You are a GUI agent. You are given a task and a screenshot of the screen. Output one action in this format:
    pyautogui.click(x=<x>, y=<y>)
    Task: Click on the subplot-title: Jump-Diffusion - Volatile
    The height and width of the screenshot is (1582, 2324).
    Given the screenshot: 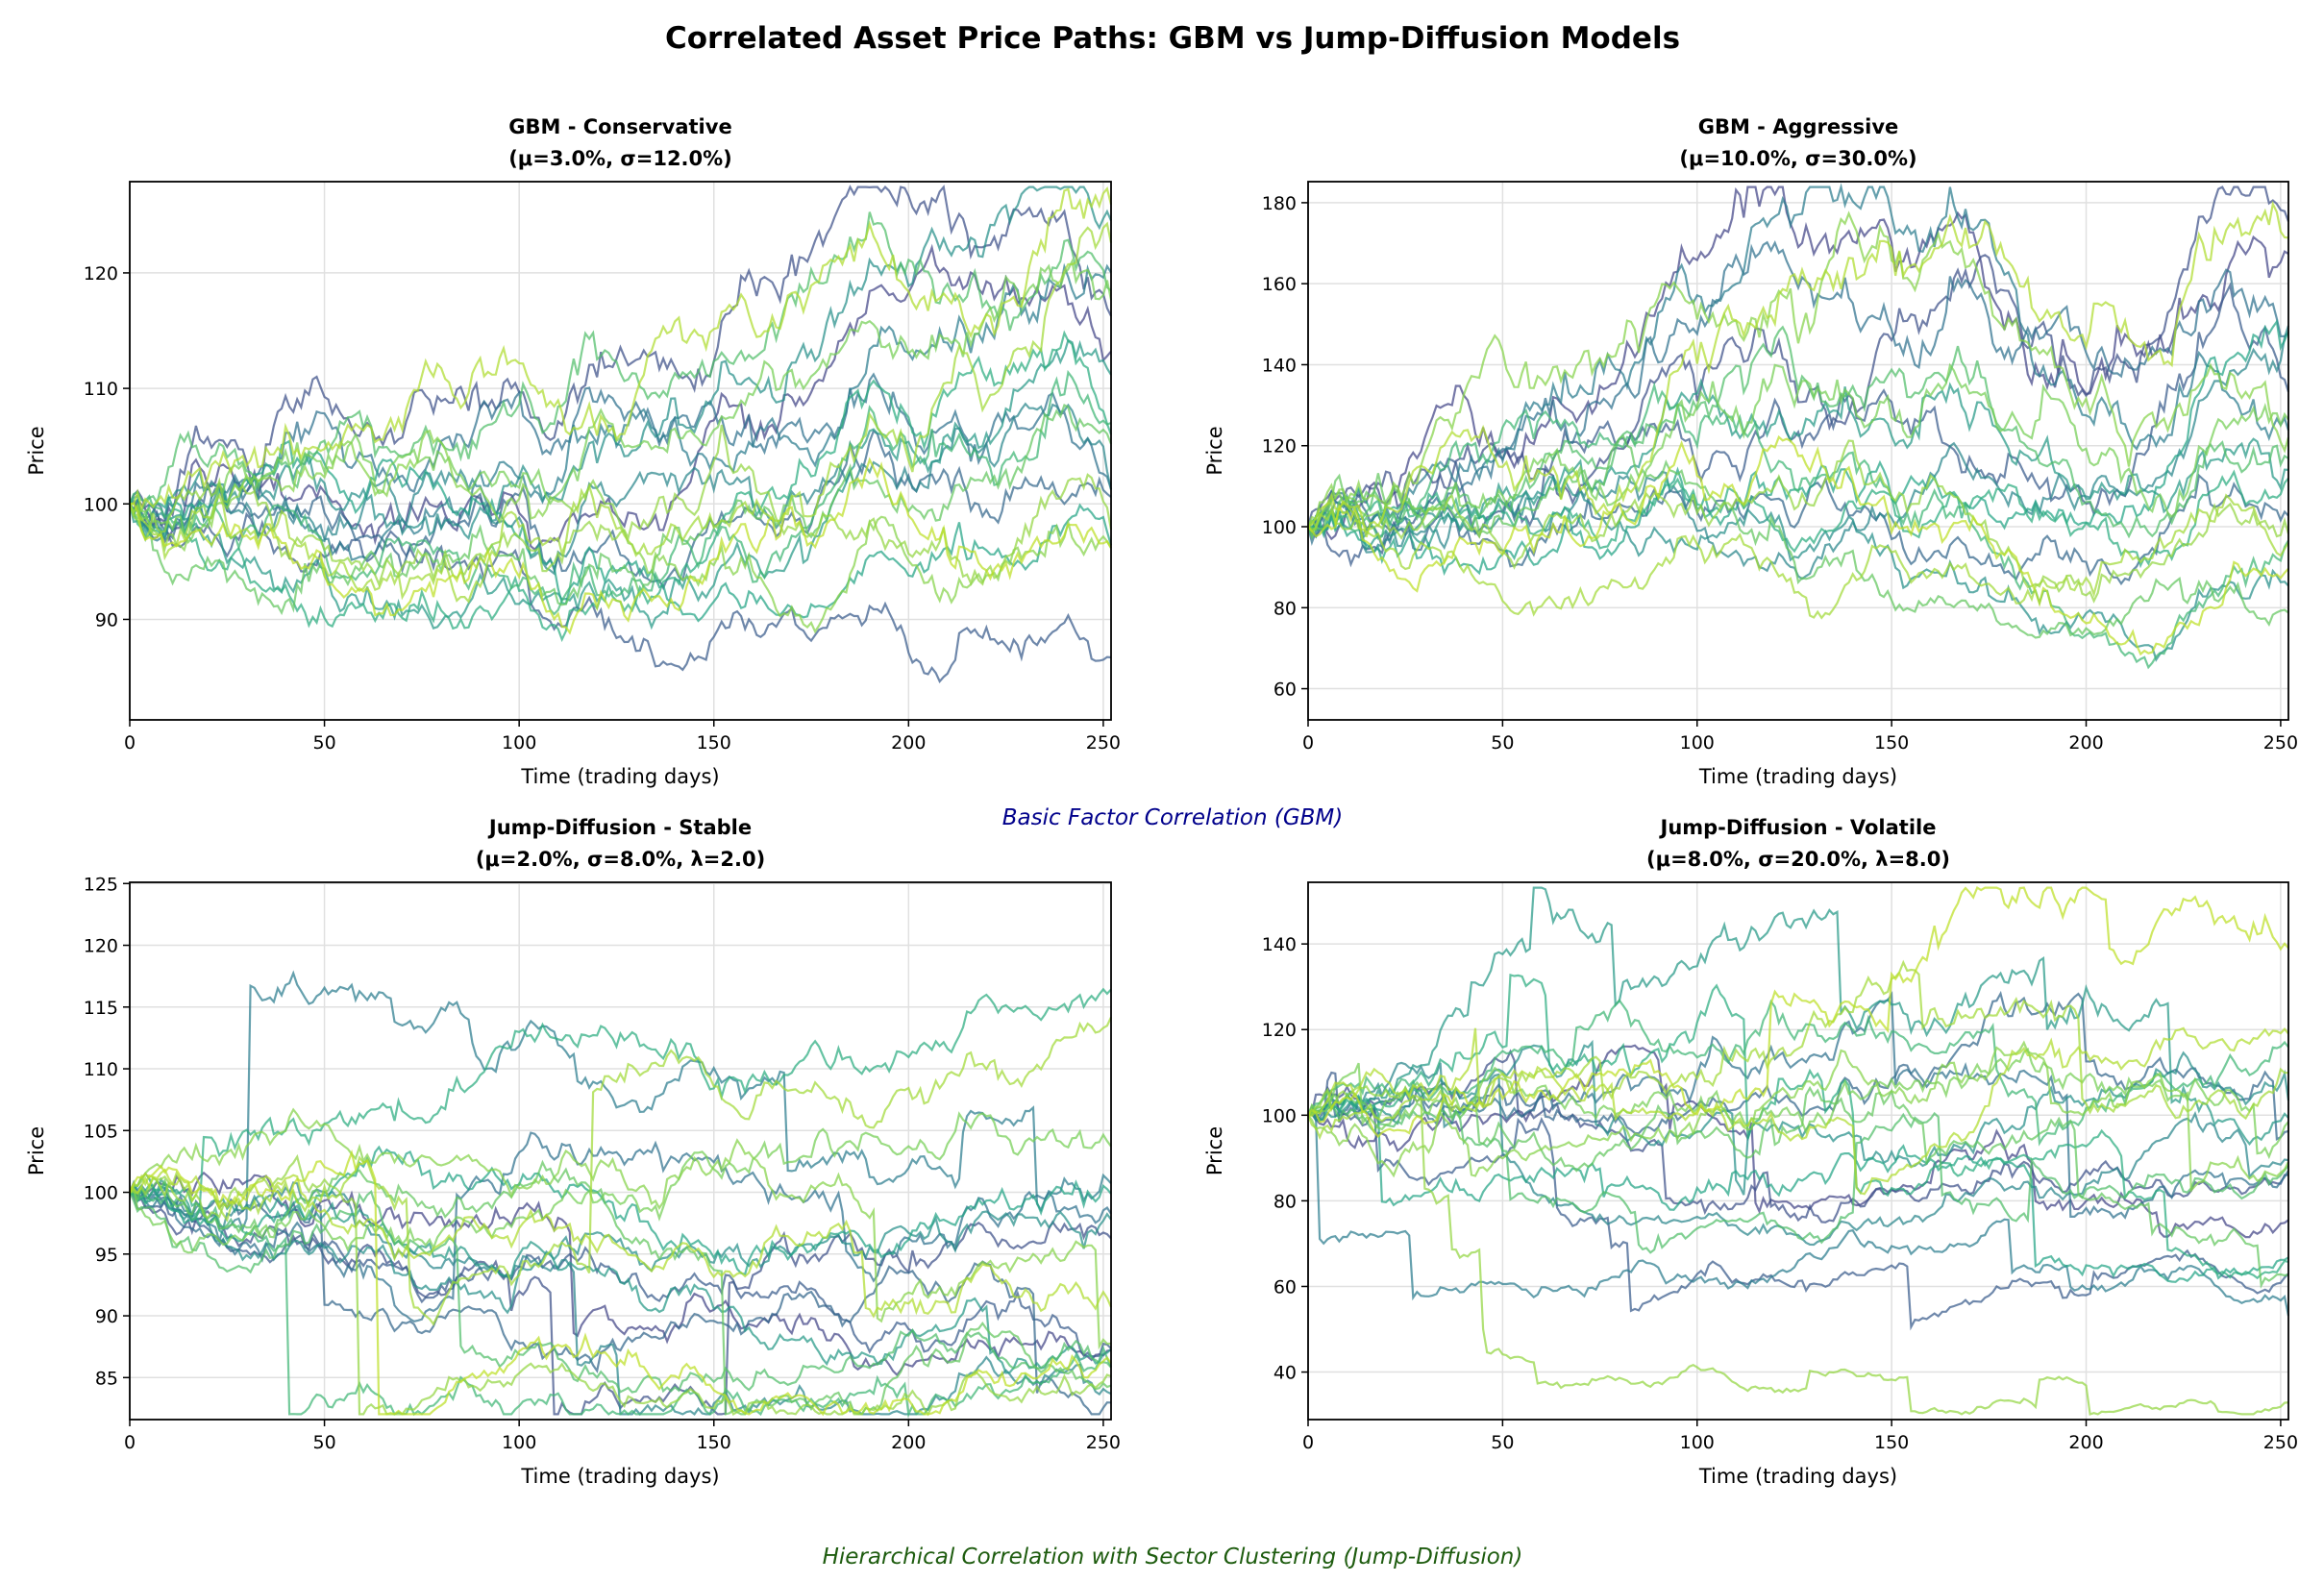 What is the action you would take?
    pyautogui.click(x=1798, y=828)
    